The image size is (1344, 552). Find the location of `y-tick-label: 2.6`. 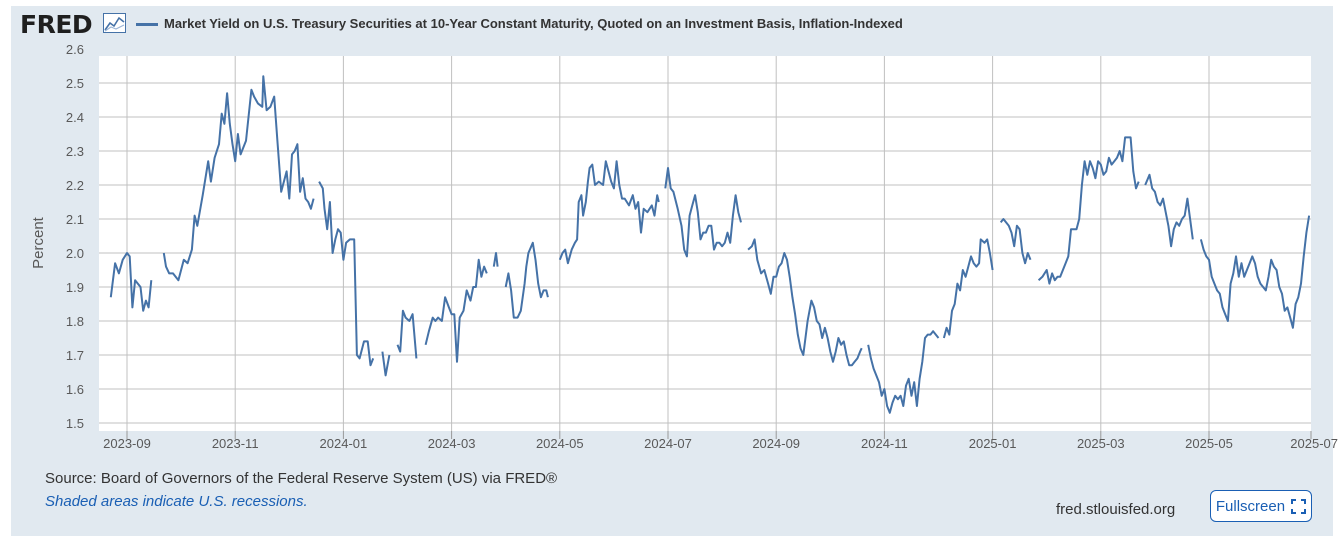

y-tick-label: 2.6 is located at coordinates (75, 49).